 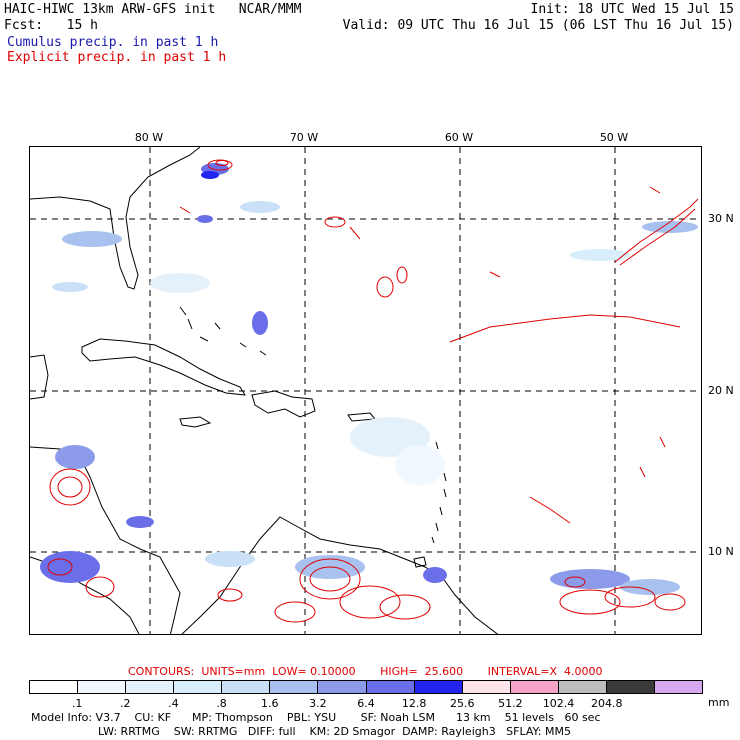 I want to click on lon-label-80w: 80 W, so click(x=149, y=137).